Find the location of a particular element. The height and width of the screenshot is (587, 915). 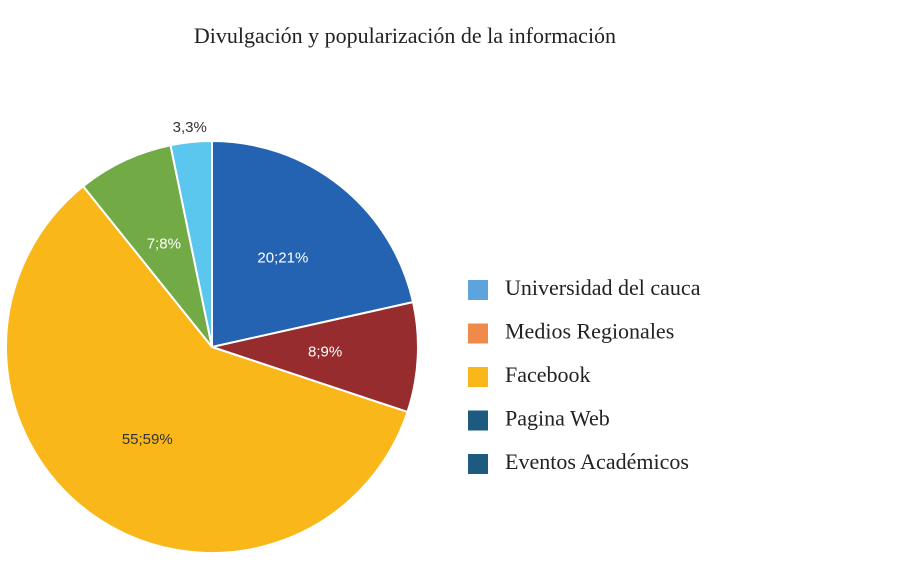

slice-label: 3,3% is located at coordinates (190, 127).